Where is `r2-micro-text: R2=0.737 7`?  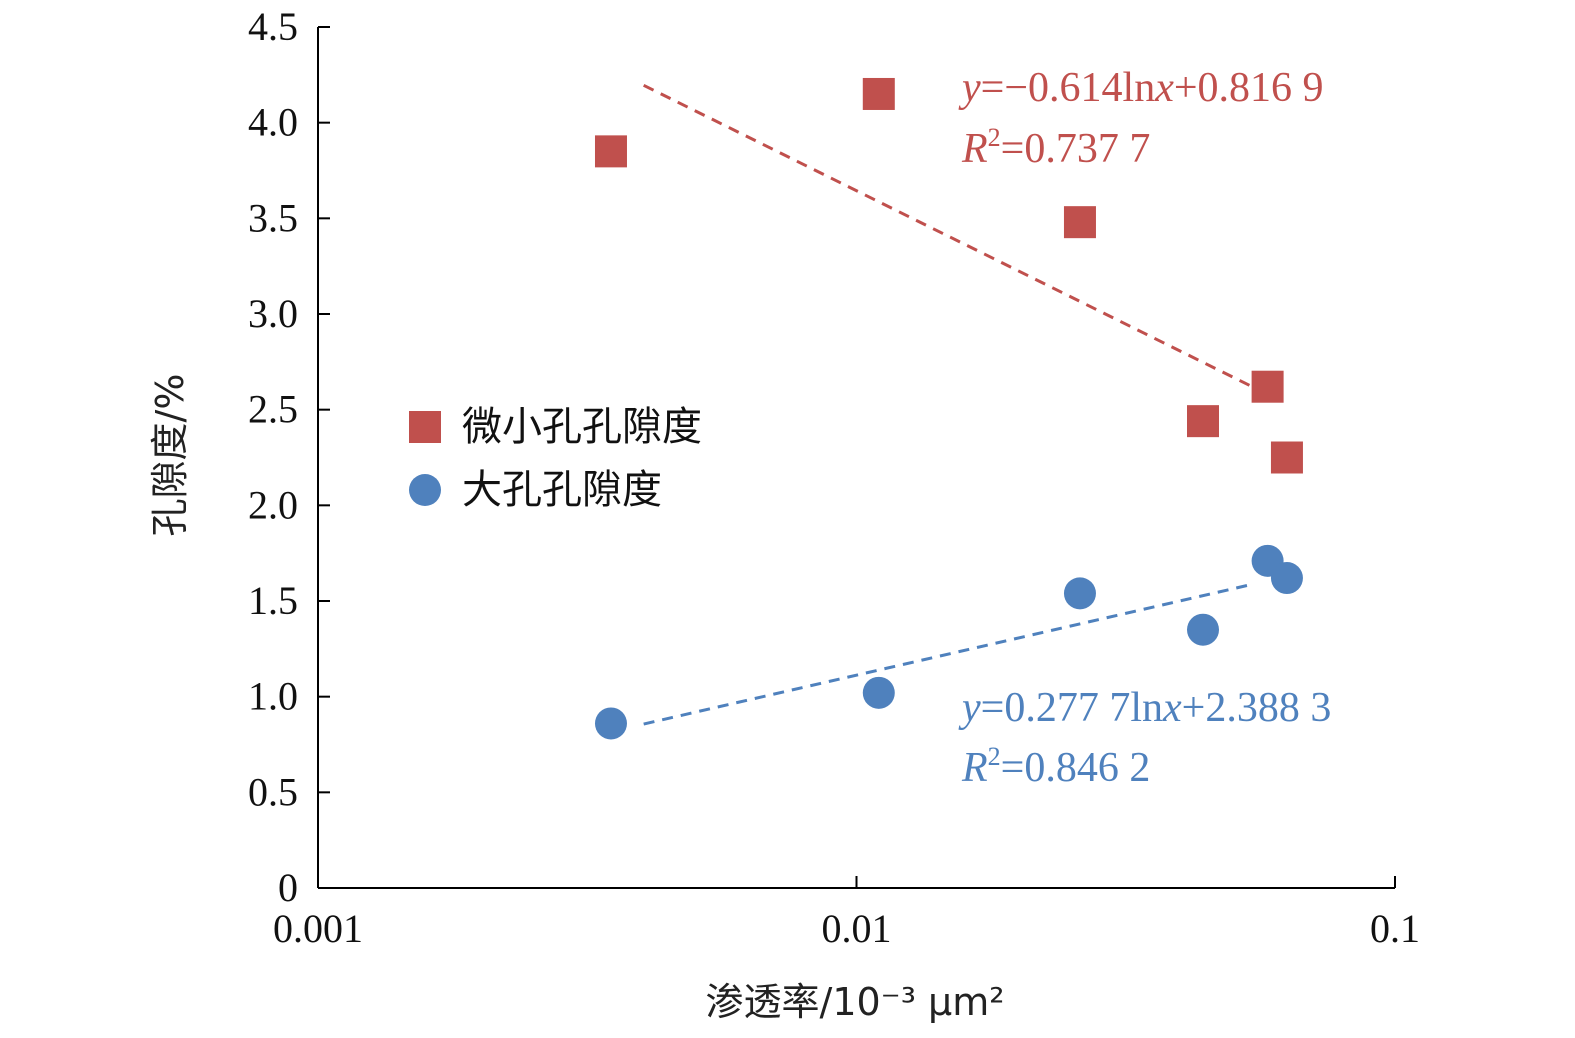 r2-micro-text: R2=0.737 7 is located at coordinates (1055, 147).